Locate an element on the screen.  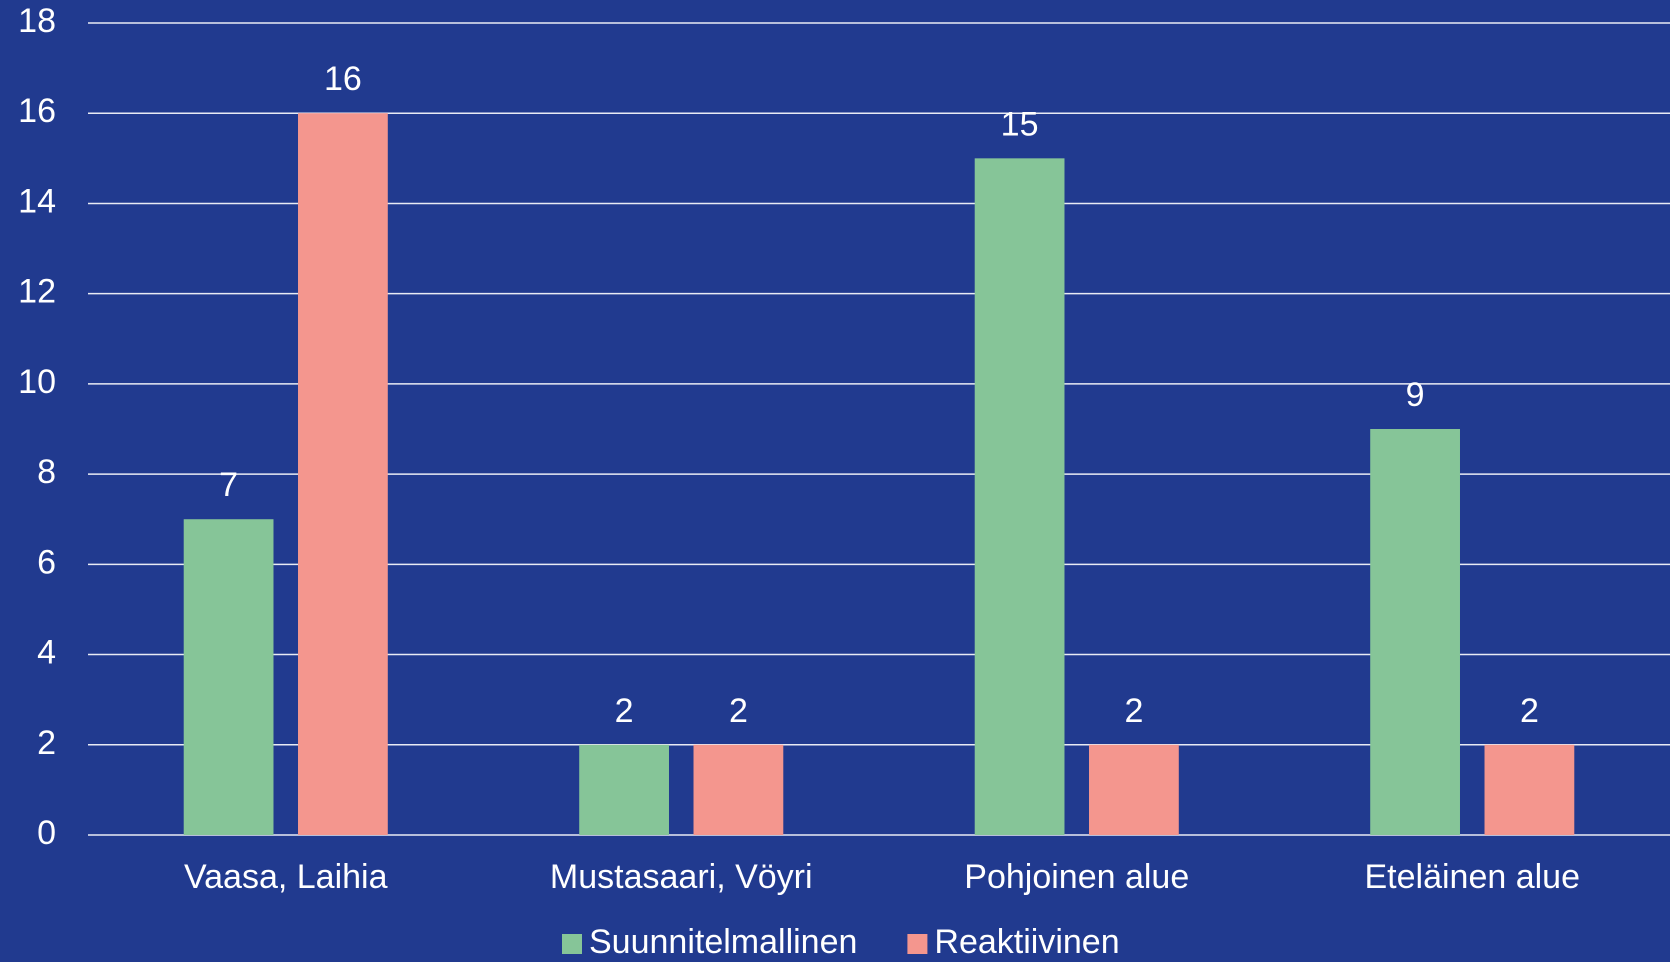
y-tick-label: 18 is located at coordinates (37, 21).